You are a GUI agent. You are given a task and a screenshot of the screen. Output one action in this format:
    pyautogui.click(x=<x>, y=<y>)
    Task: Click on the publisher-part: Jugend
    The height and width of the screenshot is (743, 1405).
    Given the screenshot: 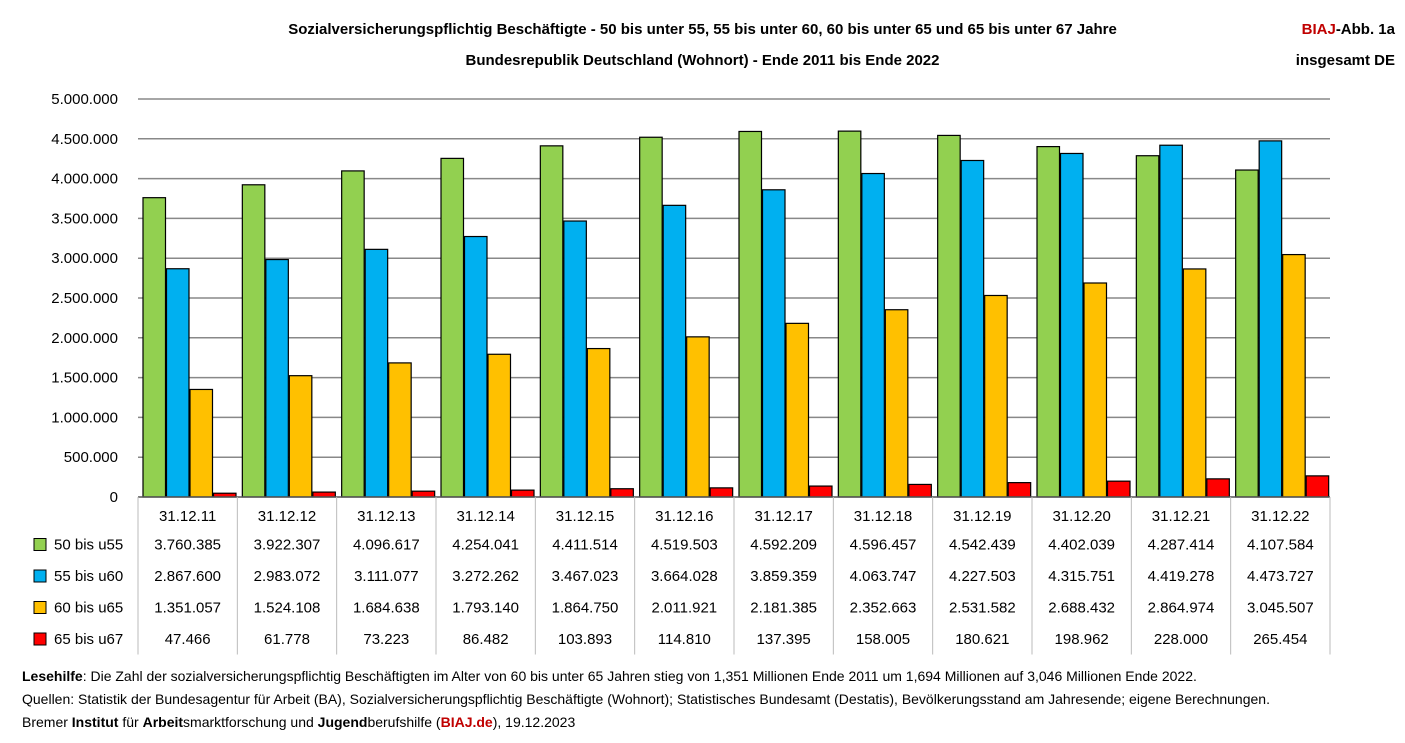 What is the action you would take?
    pyautogui.click(x=342, y=722)
    